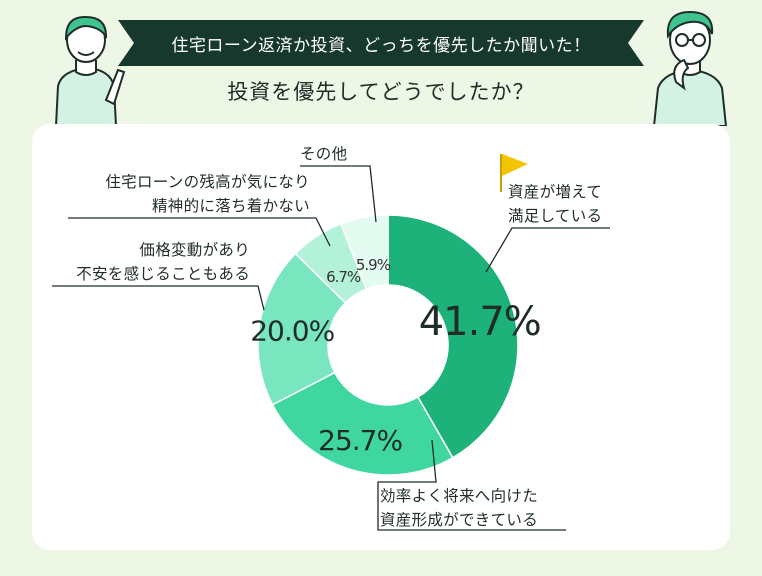 The width and height of the screenshot is (762, 576). I want to click on flag-icon, so click(514, 173).